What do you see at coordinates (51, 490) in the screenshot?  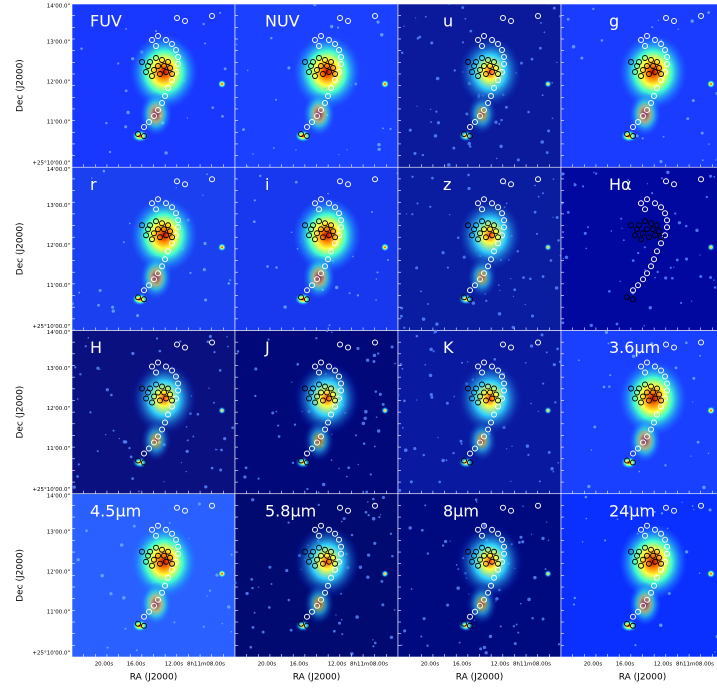 I see `y-tick-label: +25°10'00.0"` at bounding box center [51, 490].